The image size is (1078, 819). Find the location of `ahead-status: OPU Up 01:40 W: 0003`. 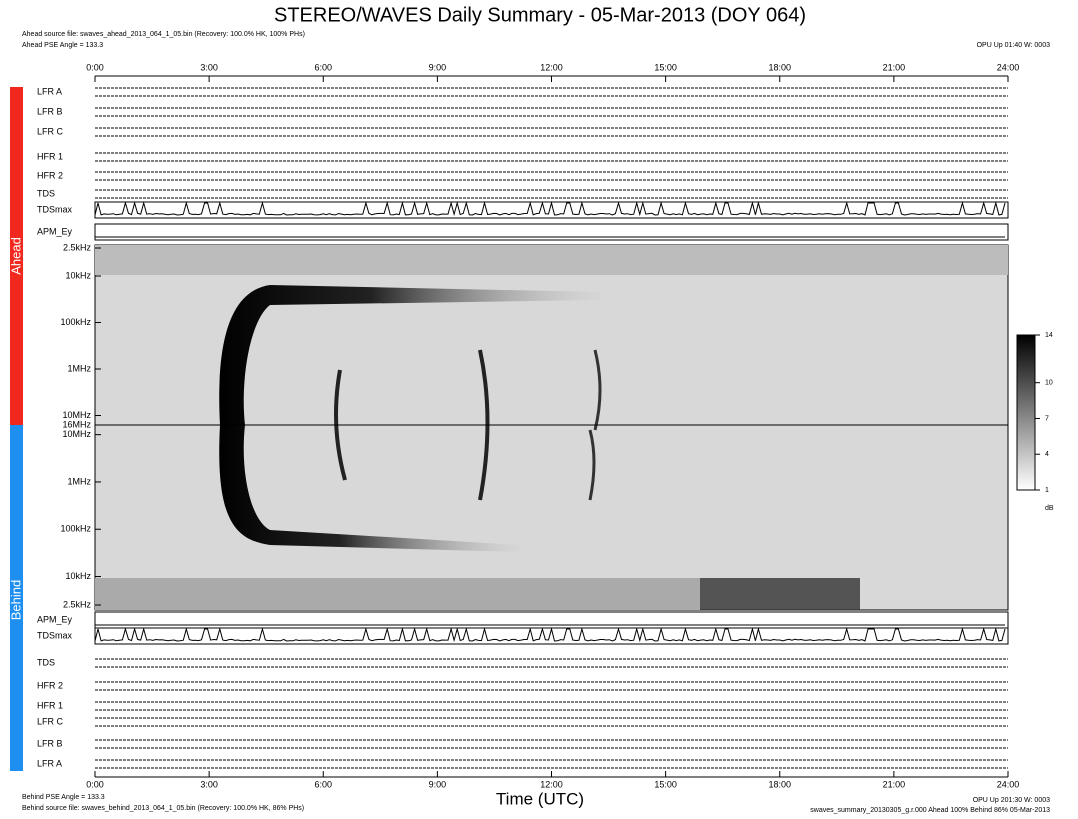

ahead-status: OPU Up 01:40 W: 0003 is located at coordinates (1014, 45).